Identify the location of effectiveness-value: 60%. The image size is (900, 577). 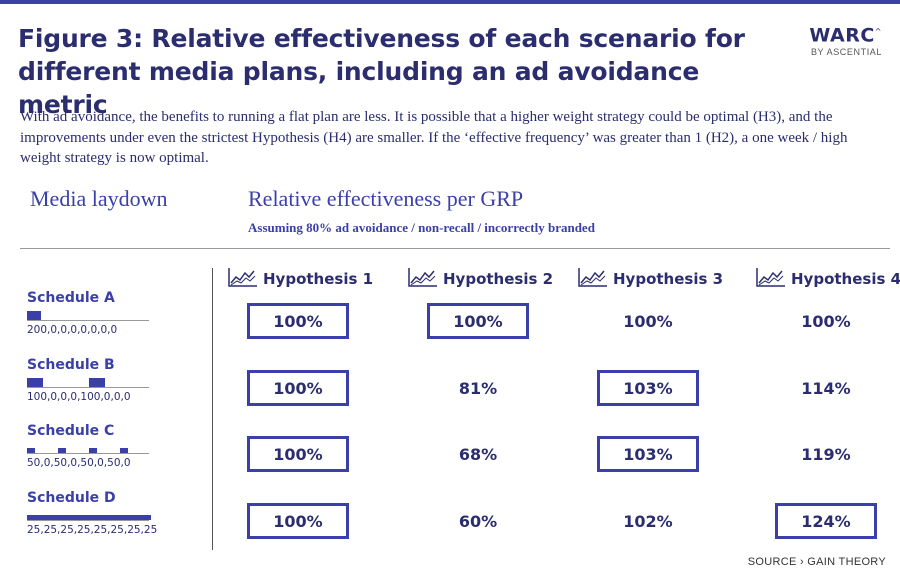
(478, 521).